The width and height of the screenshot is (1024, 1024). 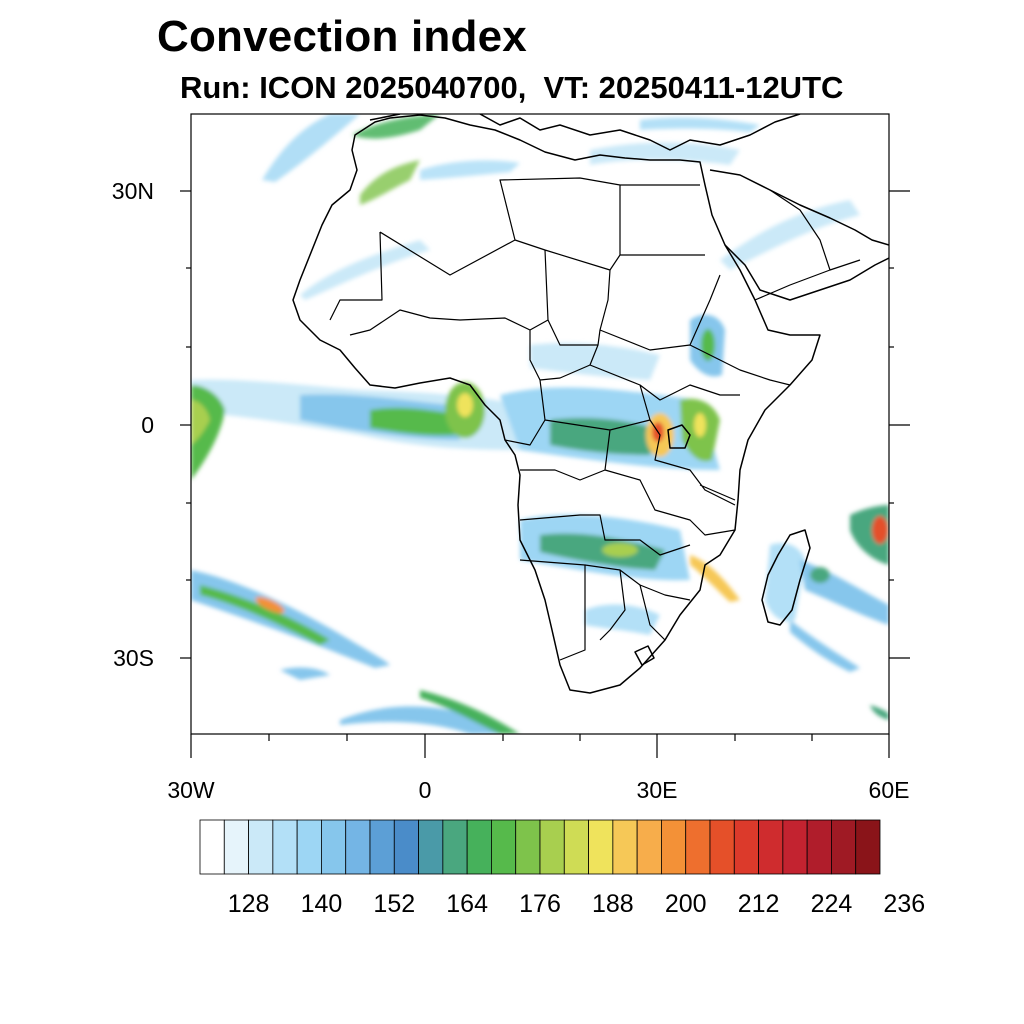 I want to click on colorbar-label: 152, so click(x=394, y=904).